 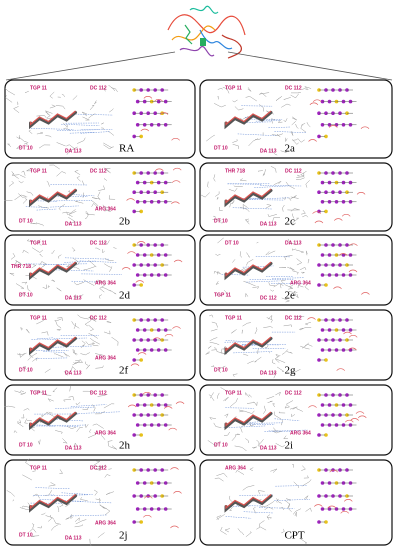 I want to click on panel: DT 10 DA 113 TGP 11 DC 112 ARG 364 2e, so click(x=296, y=270).